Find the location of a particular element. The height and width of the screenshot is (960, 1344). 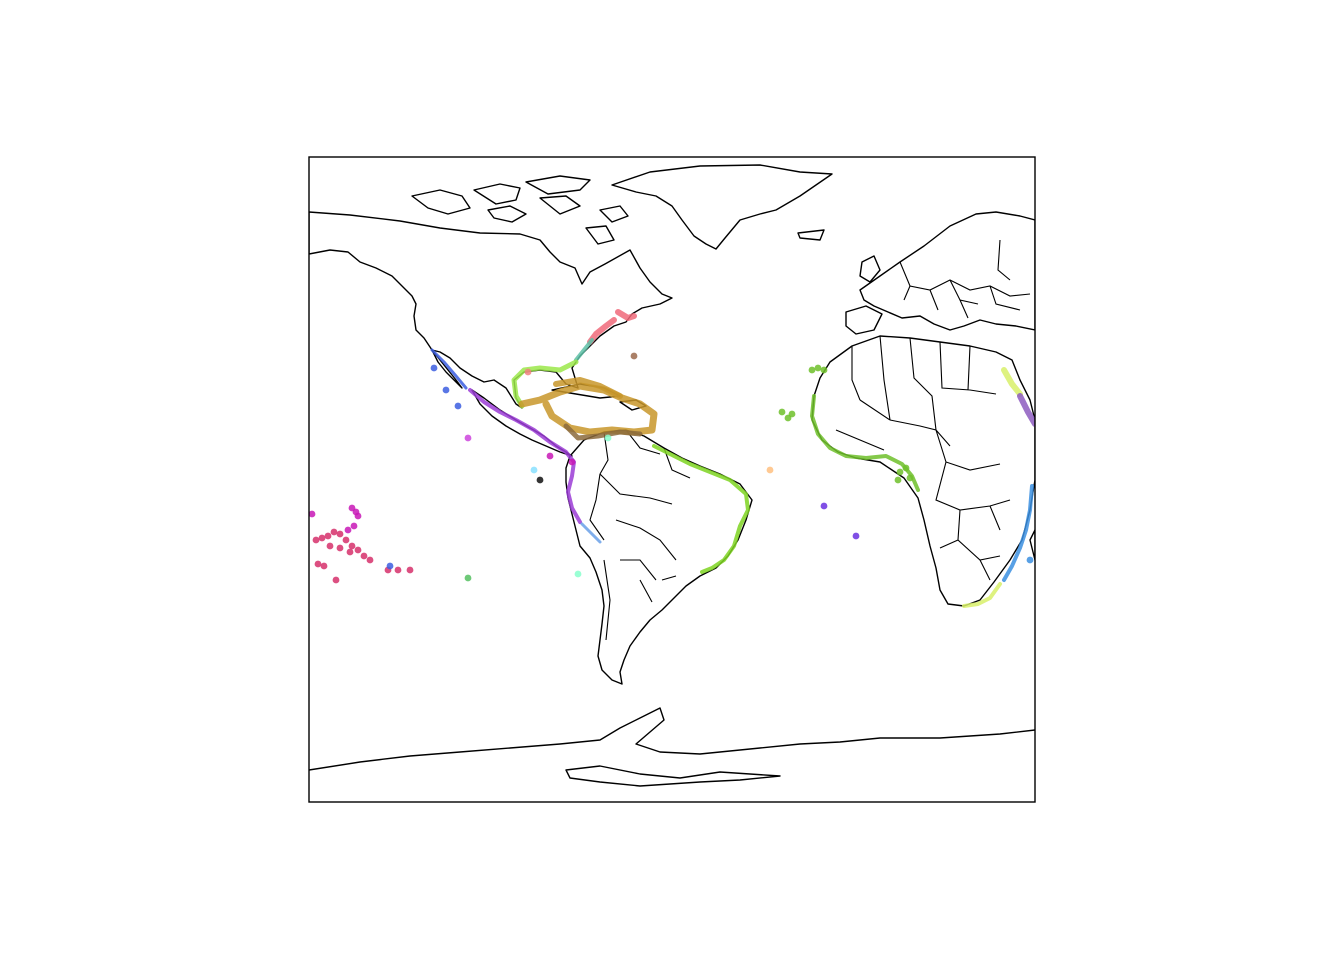

coast-band-caribbean-islands is located at coordinates (588, 388).